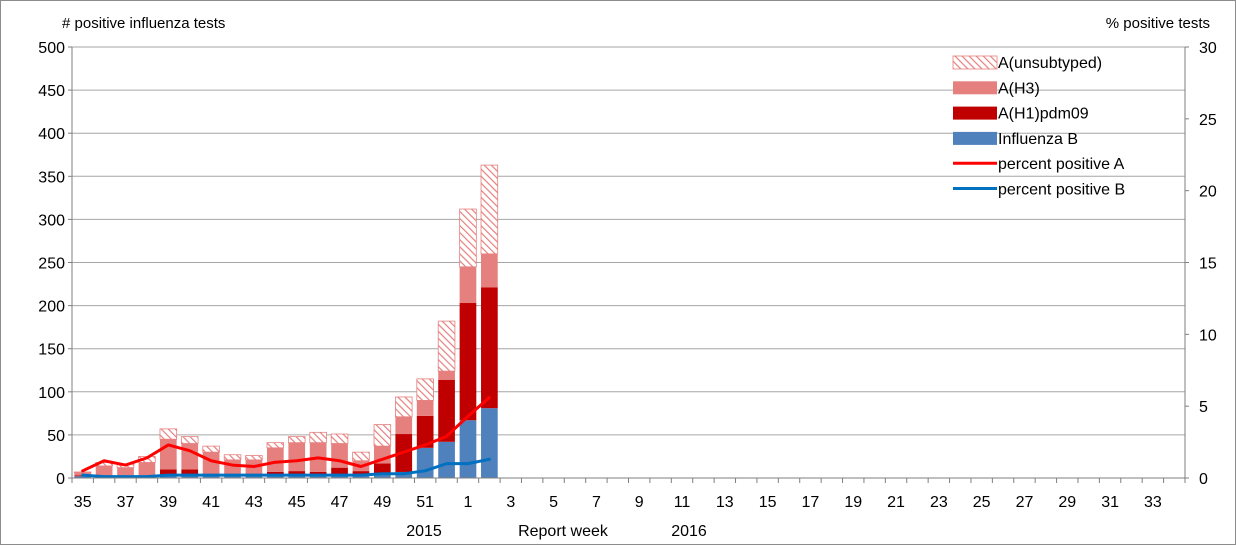 This screenshot has height=549, width=1236. What do you see at coordinates (51, 350) in the screenshot?
I see `y-left-tick-label: 150` at bounding box center [51, 350].